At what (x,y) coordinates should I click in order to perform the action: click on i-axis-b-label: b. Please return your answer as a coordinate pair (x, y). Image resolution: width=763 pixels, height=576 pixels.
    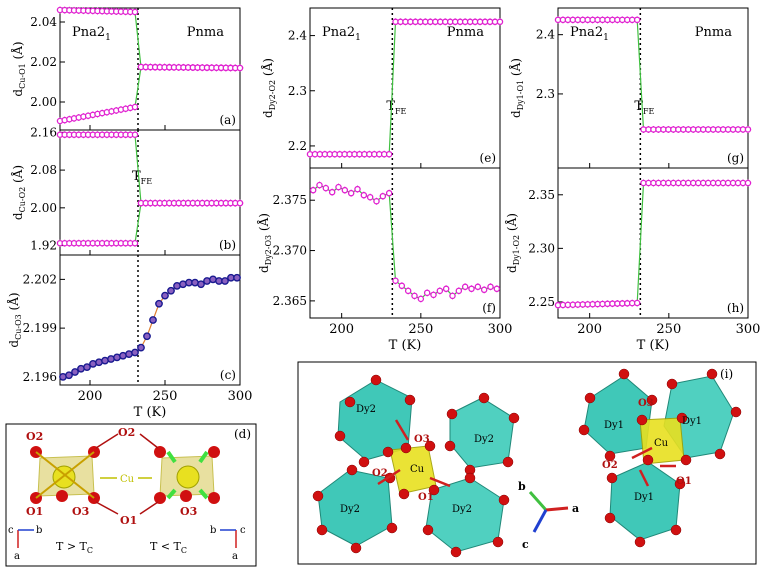
    Looking at the image, I should click on (522, 486).